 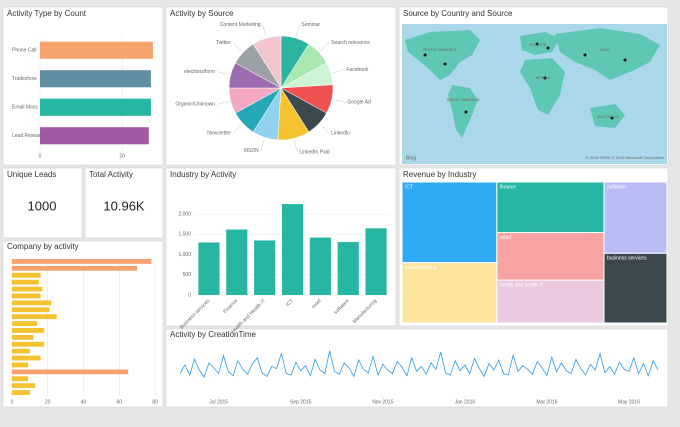 I want to click on cell-label: software, so click(x=616, y=187).